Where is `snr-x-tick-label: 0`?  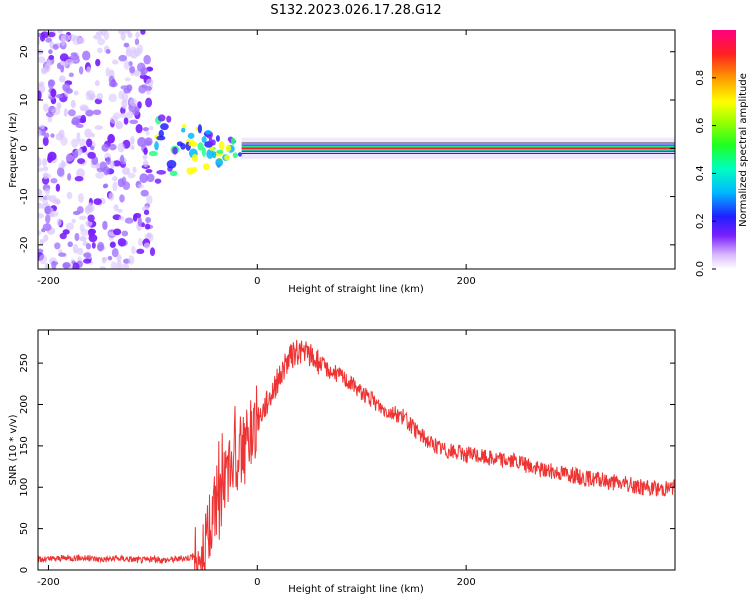 snr-x-tick-label: 0 is located at coordinates (257, 582).